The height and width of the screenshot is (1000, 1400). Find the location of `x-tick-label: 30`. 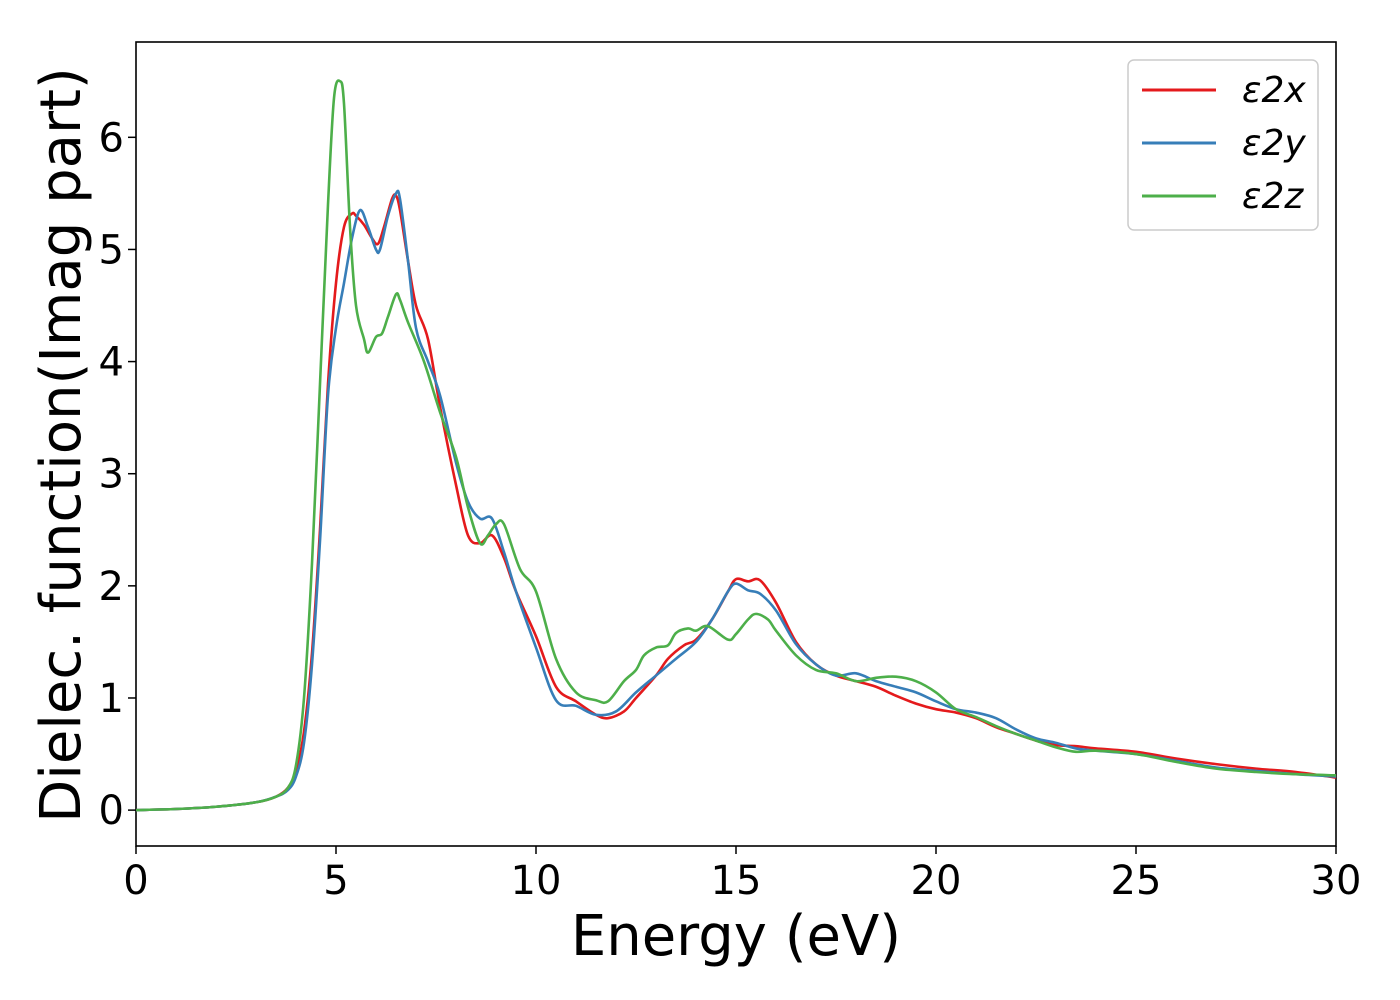

x-tick-label: 30 is located at coordinates (1336, 881).